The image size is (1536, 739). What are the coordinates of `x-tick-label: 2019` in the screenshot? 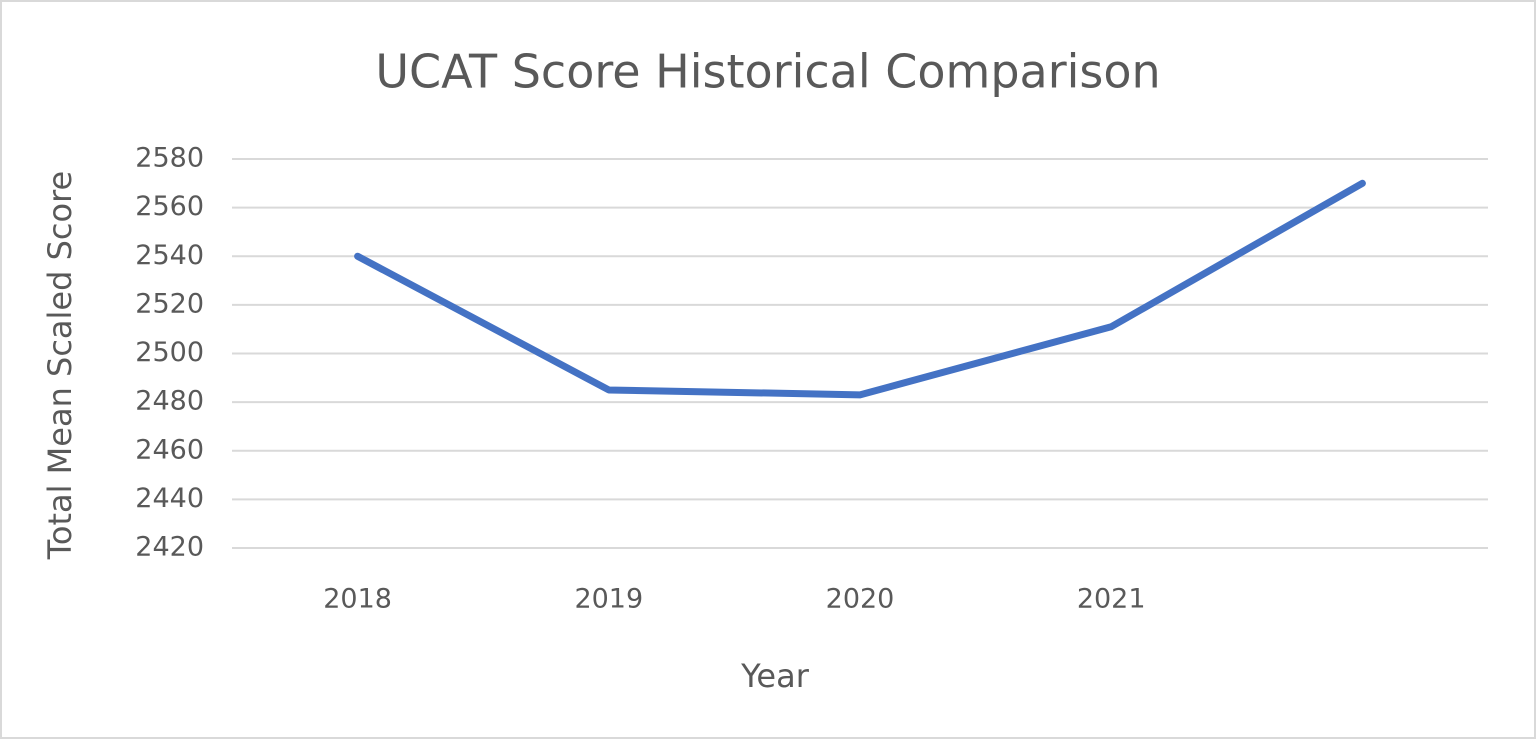 It's located at (608, 599).